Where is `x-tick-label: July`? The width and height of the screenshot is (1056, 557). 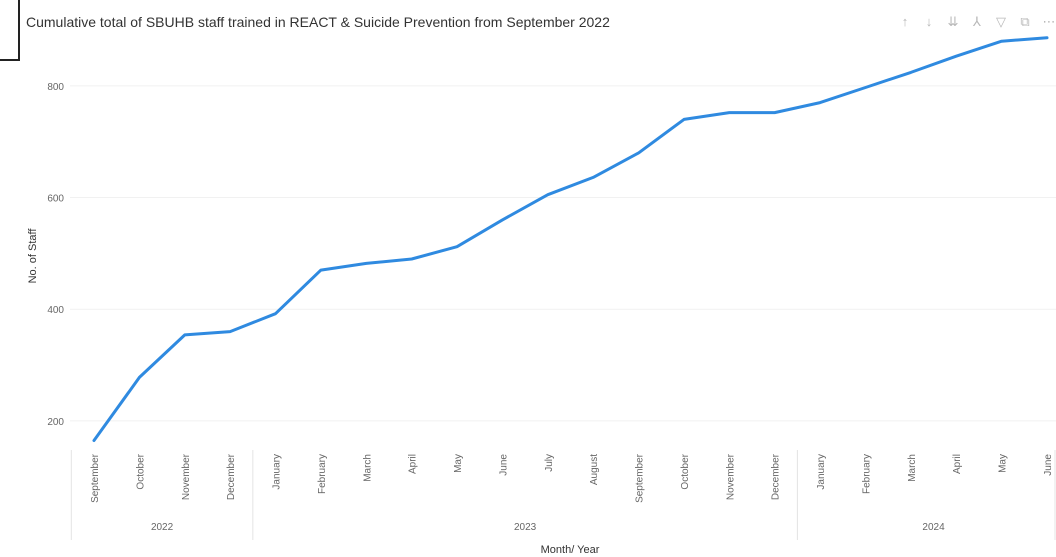 x-tick-label: July is located at coordinates (549, 463).